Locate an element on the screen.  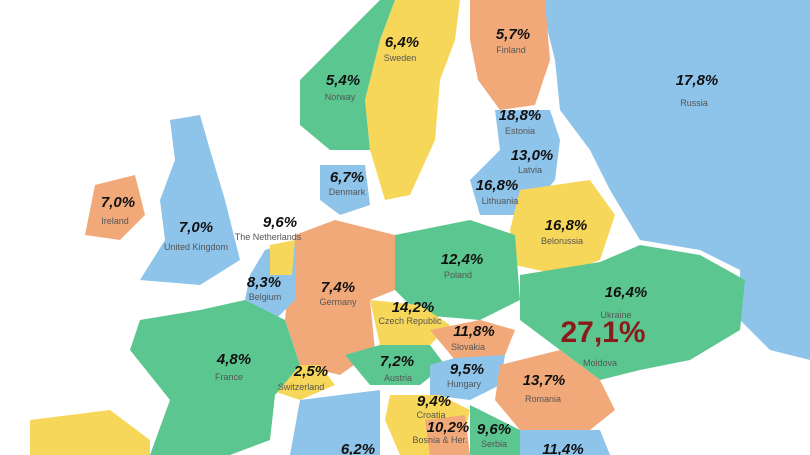
region-value: 13,7% is located at coordinates (544, 380).